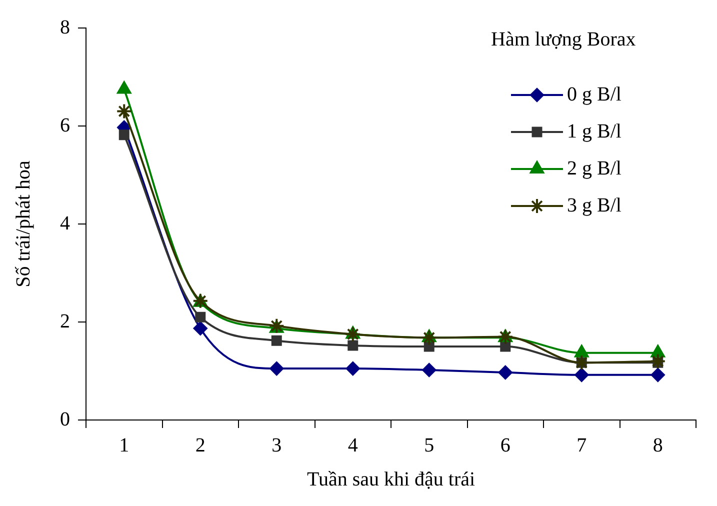  Describe the element at coordinates (353, 445) in the screenshot. I see `x-tick-label: 4` at that location.